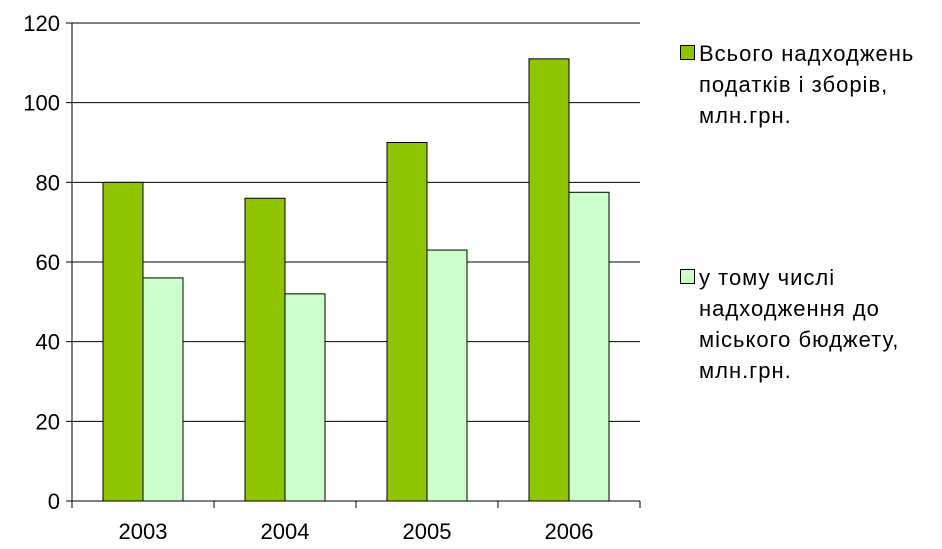 The image size is (942, 549). What do you see at coordinates (265, 349) in the screenshot?
I see `bar-total-2004` at bounding box center [265, 349].